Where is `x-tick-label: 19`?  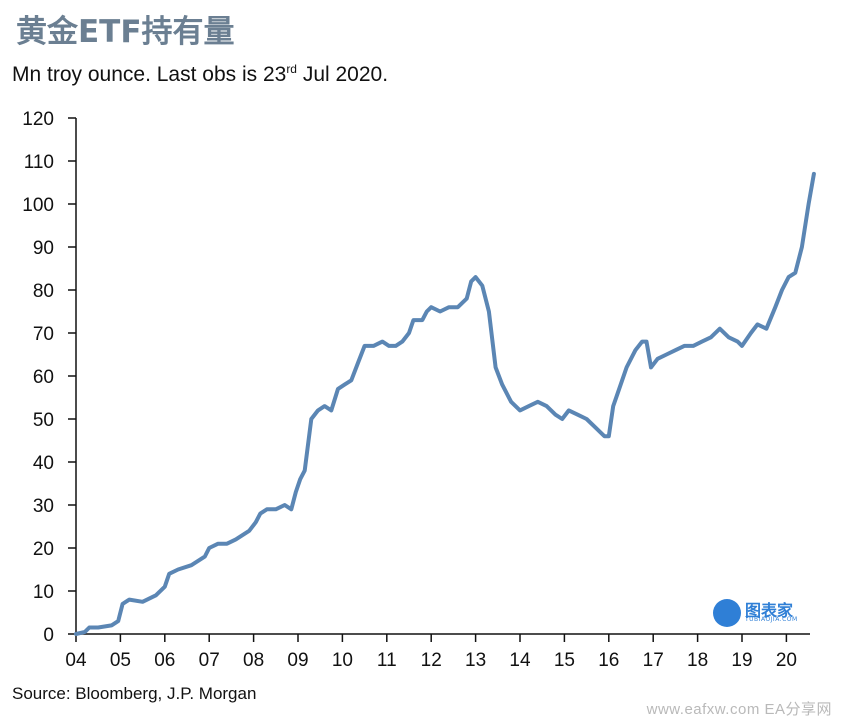
x-tick-label: 19 is located at coordinates (741, 660).